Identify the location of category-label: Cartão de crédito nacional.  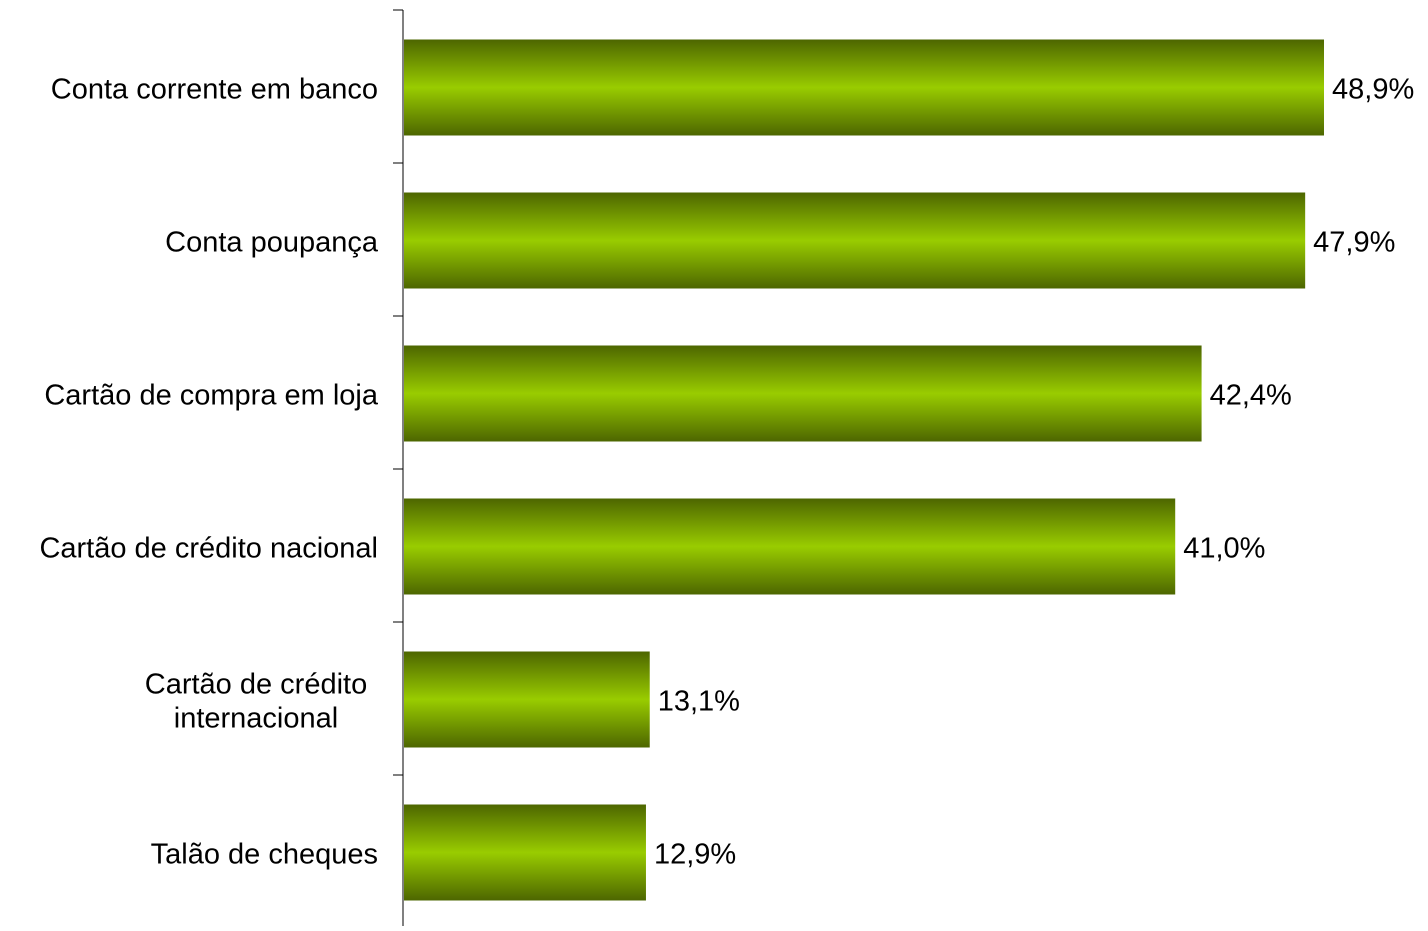
(208, 549).